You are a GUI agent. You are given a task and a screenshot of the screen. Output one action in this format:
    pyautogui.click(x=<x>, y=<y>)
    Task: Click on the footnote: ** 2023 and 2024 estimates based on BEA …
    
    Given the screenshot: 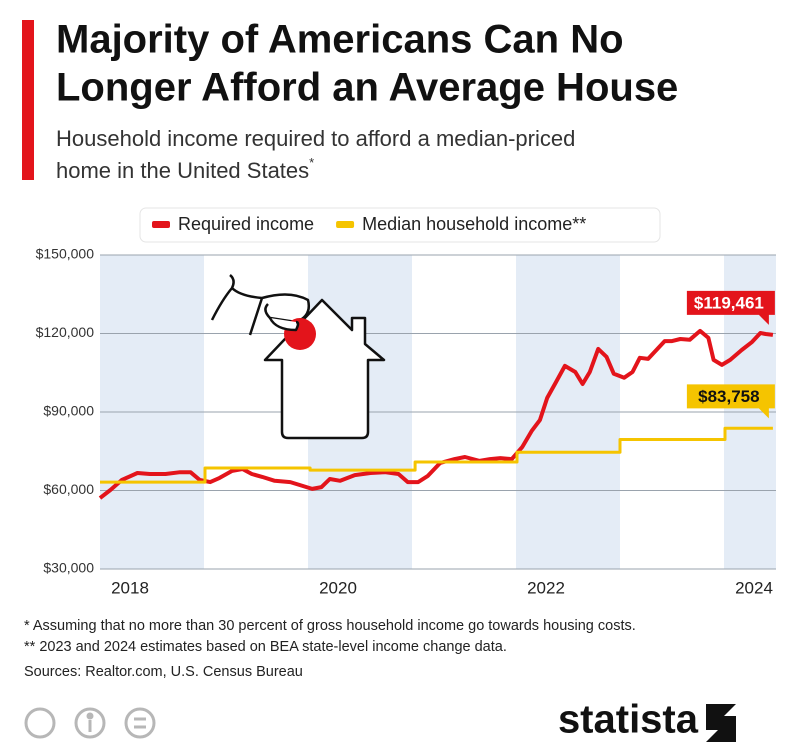 What is the action you would take?
    pyautogui.click(x=265, y=647)
    